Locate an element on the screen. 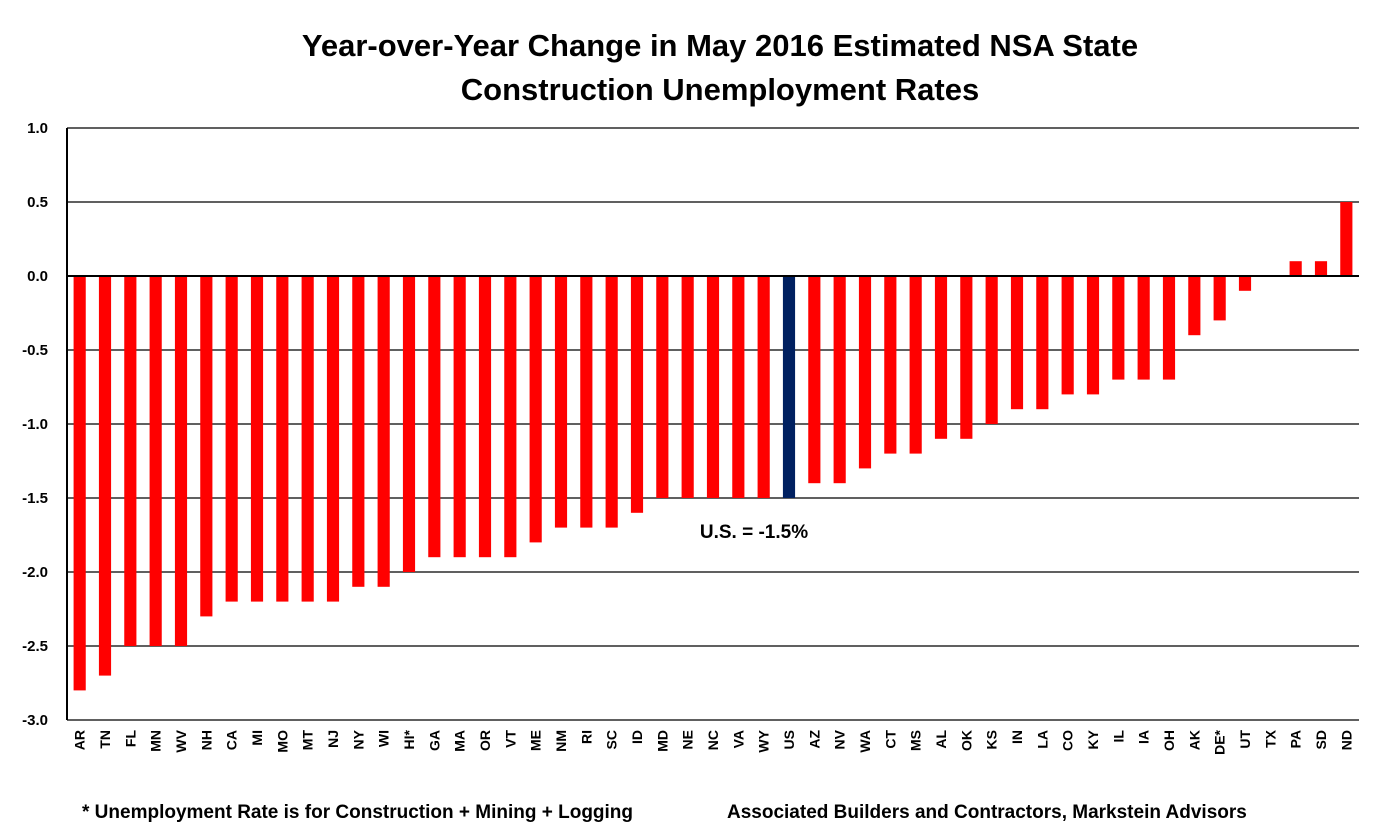 The width and height of the screenshot is (1391, 835). bar-wy is located at coordinates (763, 387).